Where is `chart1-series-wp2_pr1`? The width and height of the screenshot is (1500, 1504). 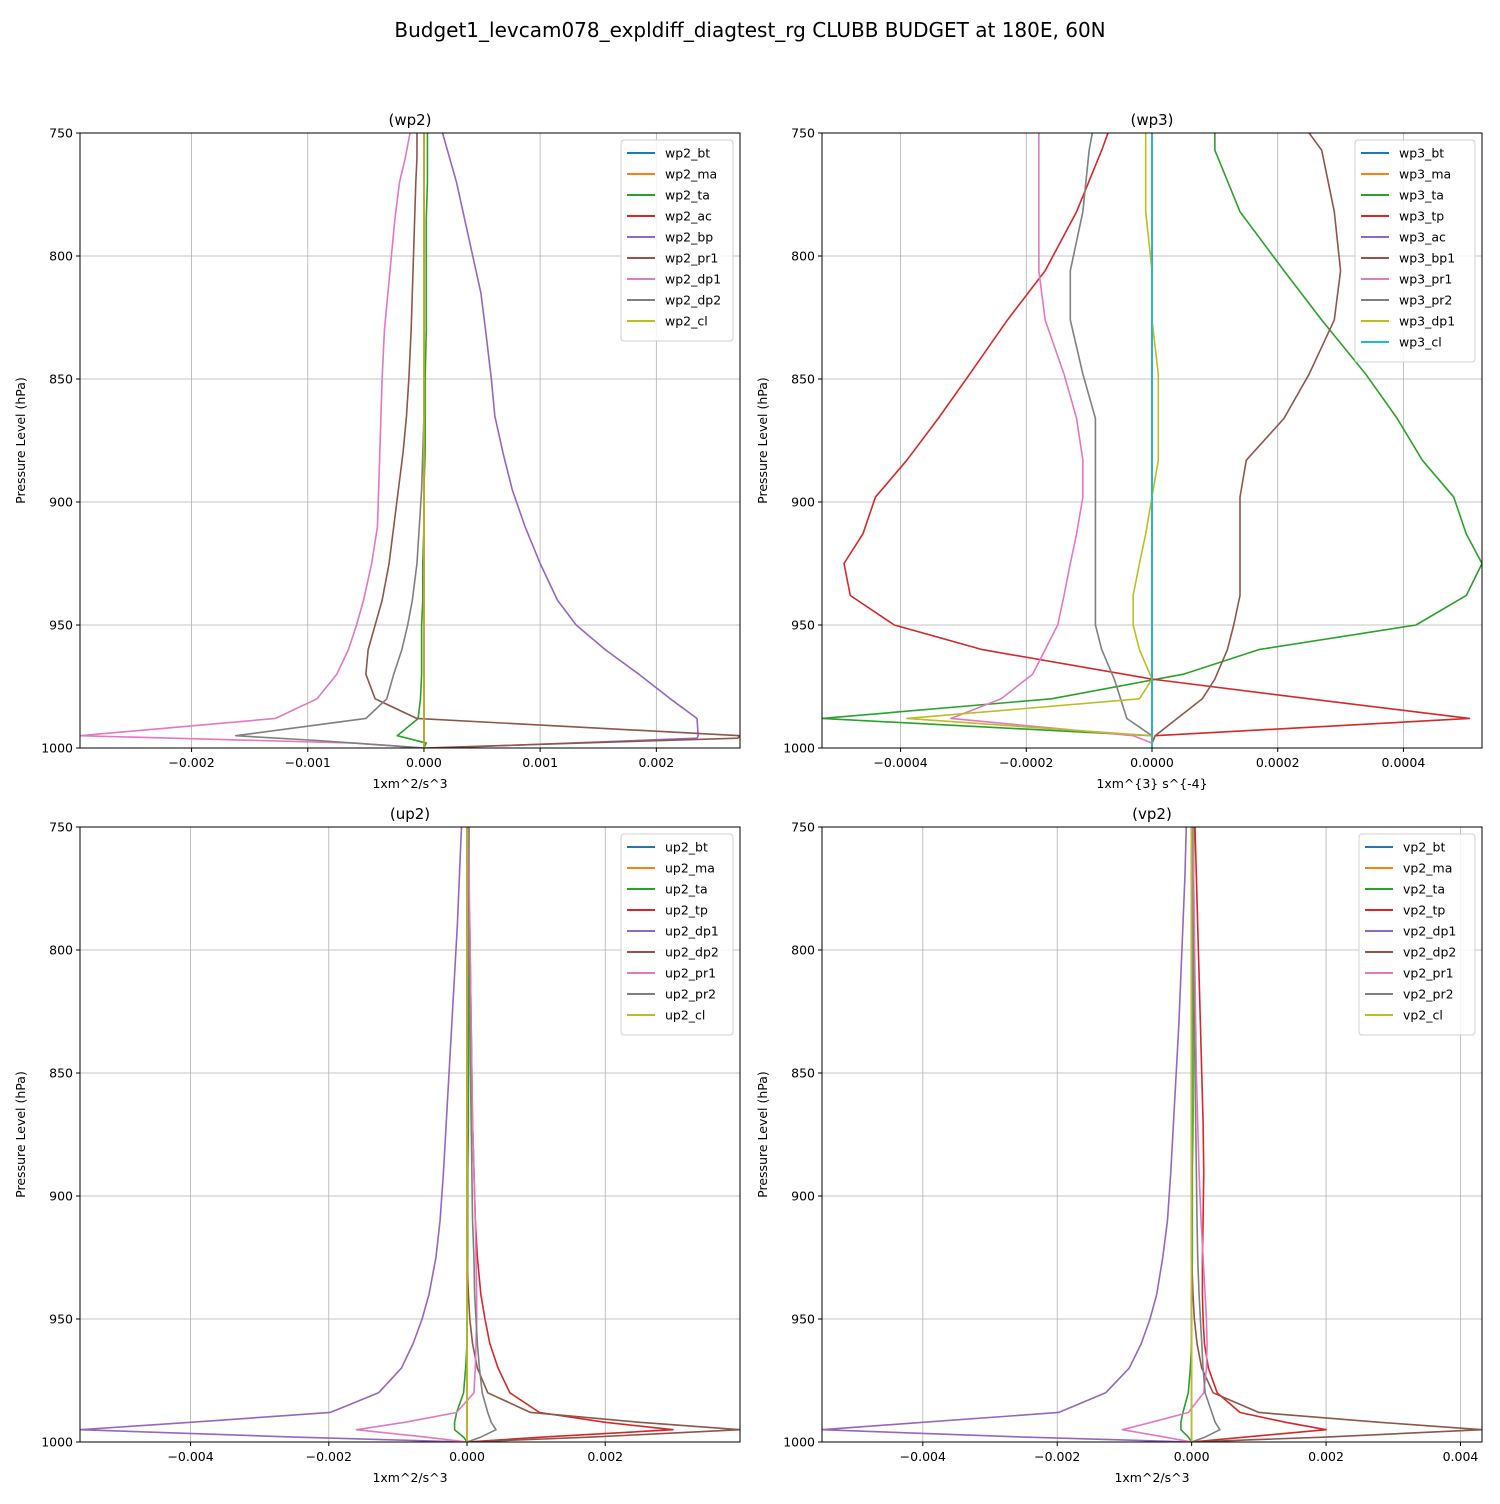 chart1-series-wp2_pr1 is located at coordinates (552, 440).